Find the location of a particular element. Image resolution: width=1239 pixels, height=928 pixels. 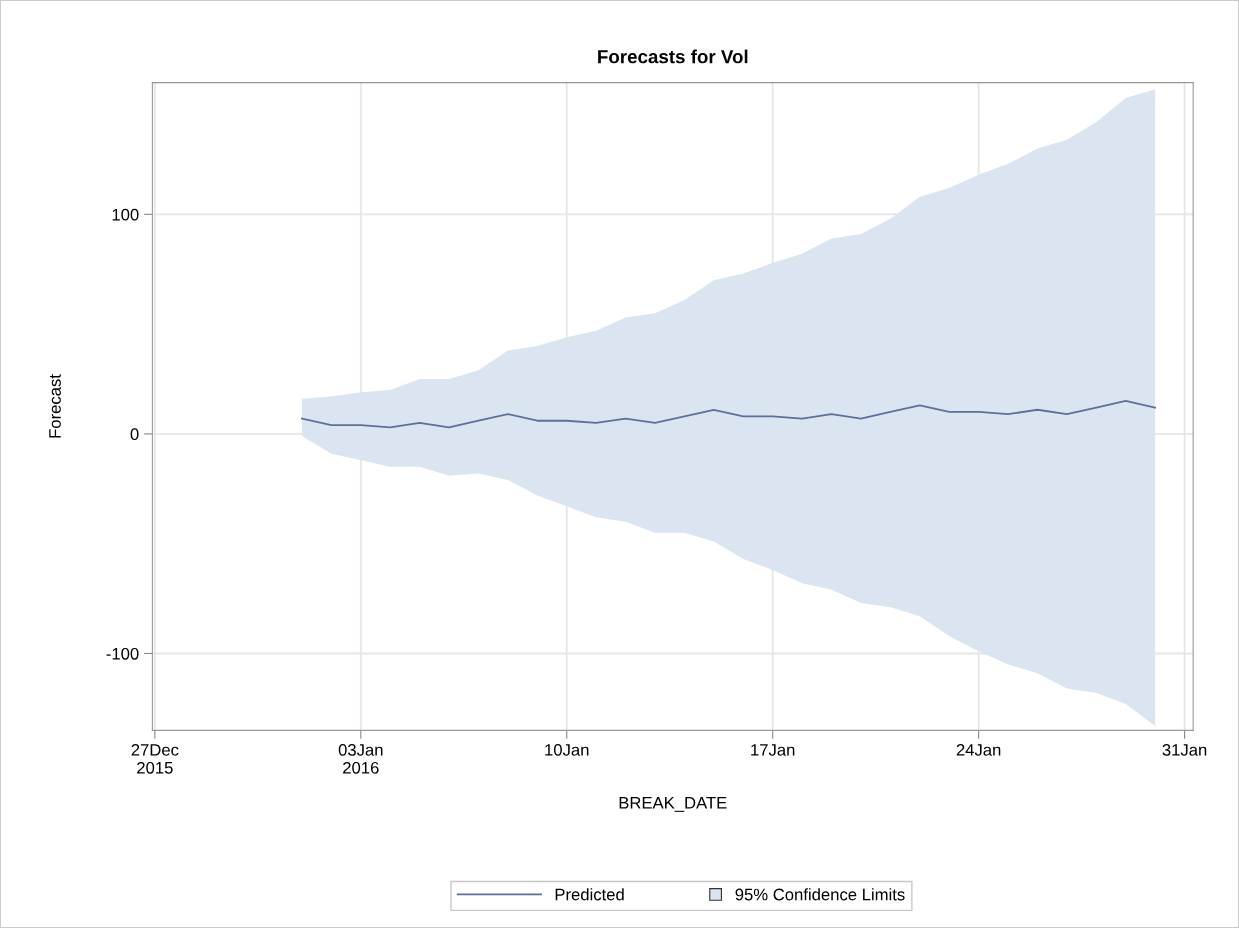

y-tick-label: 100 is located at coordinates (125, 214).